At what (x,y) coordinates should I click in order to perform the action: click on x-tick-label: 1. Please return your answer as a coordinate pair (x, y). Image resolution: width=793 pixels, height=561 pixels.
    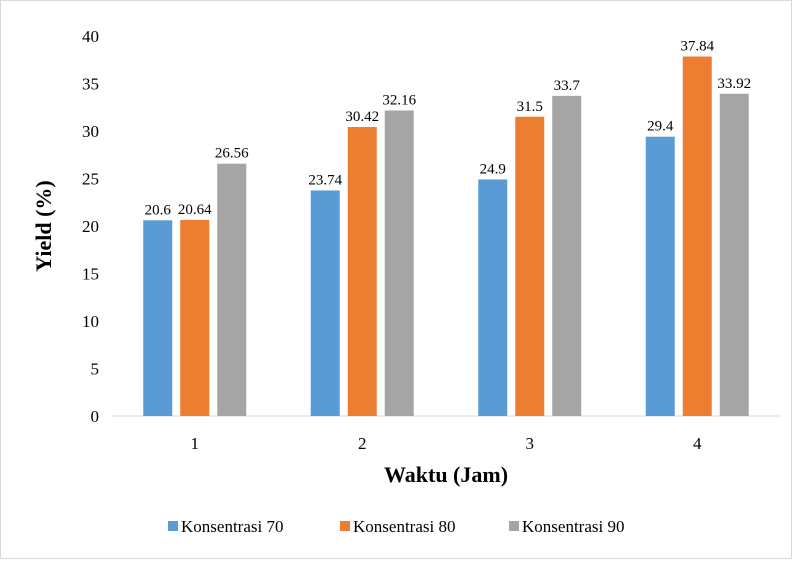
    Looking at the image, I should click on (195, 443).